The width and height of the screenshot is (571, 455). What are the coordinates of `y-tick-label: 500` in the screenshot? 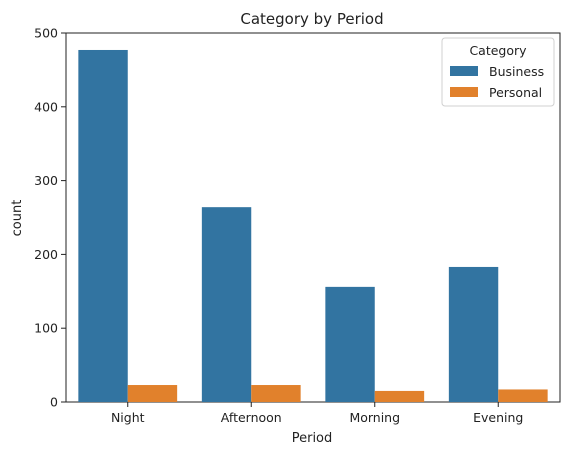 It's located at (46, 33).